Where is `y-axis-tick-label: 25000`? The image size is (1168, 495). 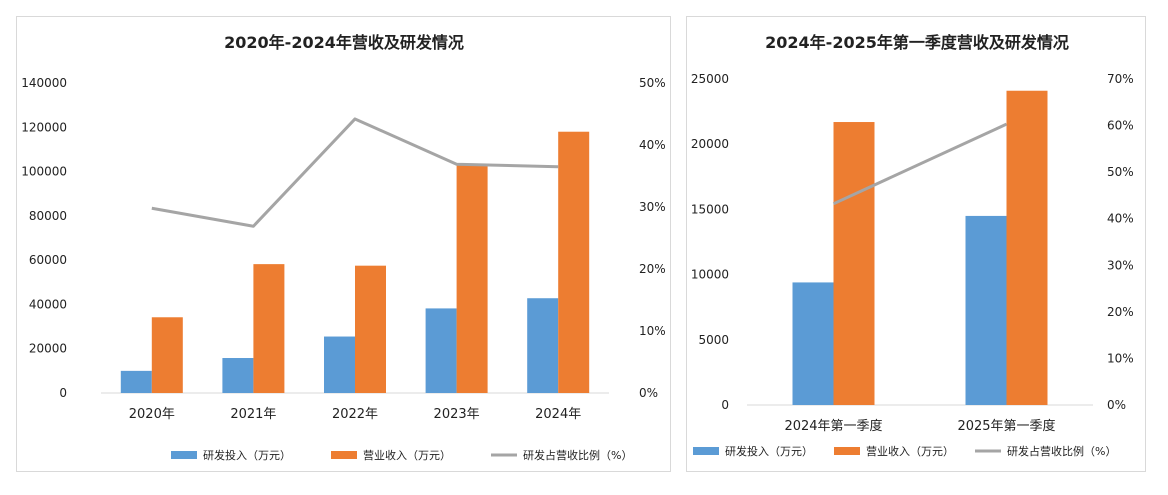
y-axis-tick-label: 25000 is located at coordinates (710, 79).